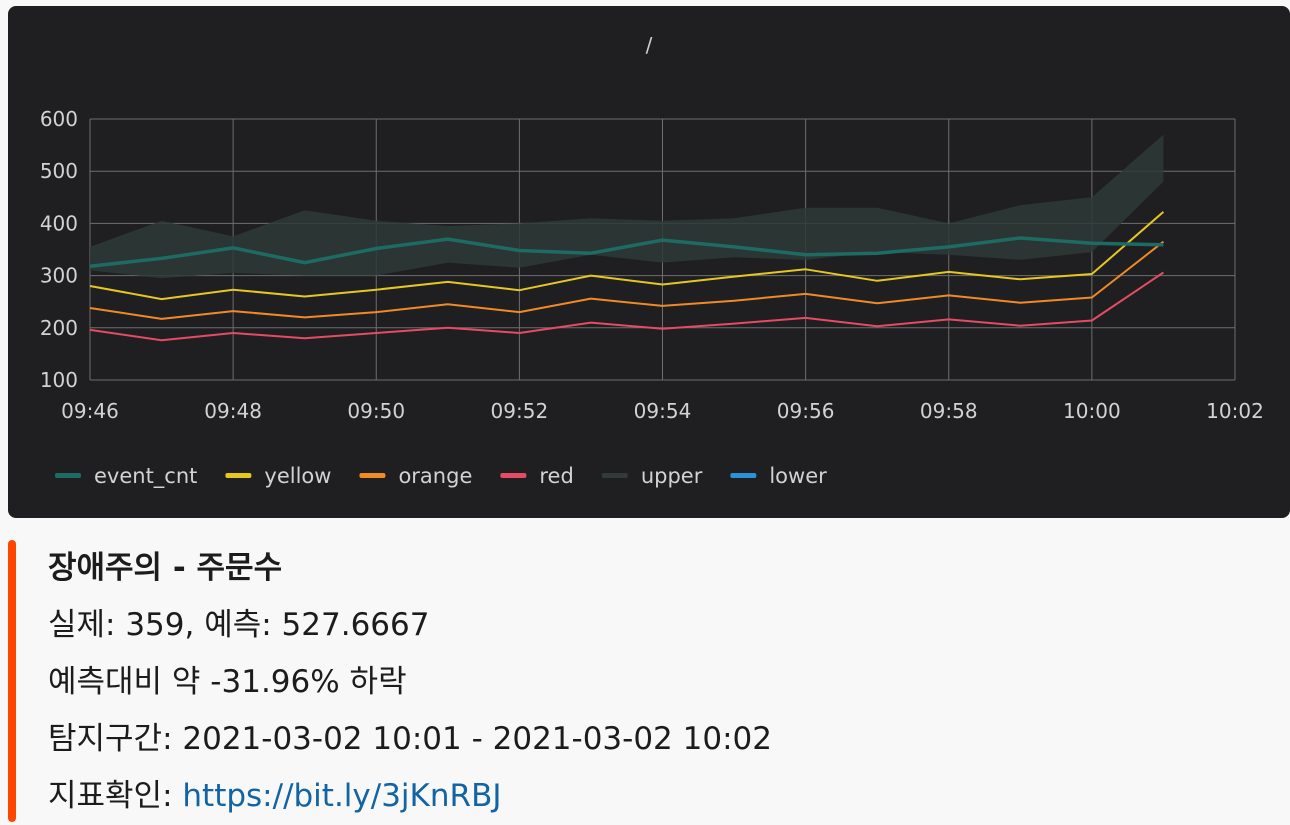 This screenshot has width=1290, height=825. Describe the element at coordinates (90, 411) in the screenshot. I see `x-tick-label: 09:46` at that location.